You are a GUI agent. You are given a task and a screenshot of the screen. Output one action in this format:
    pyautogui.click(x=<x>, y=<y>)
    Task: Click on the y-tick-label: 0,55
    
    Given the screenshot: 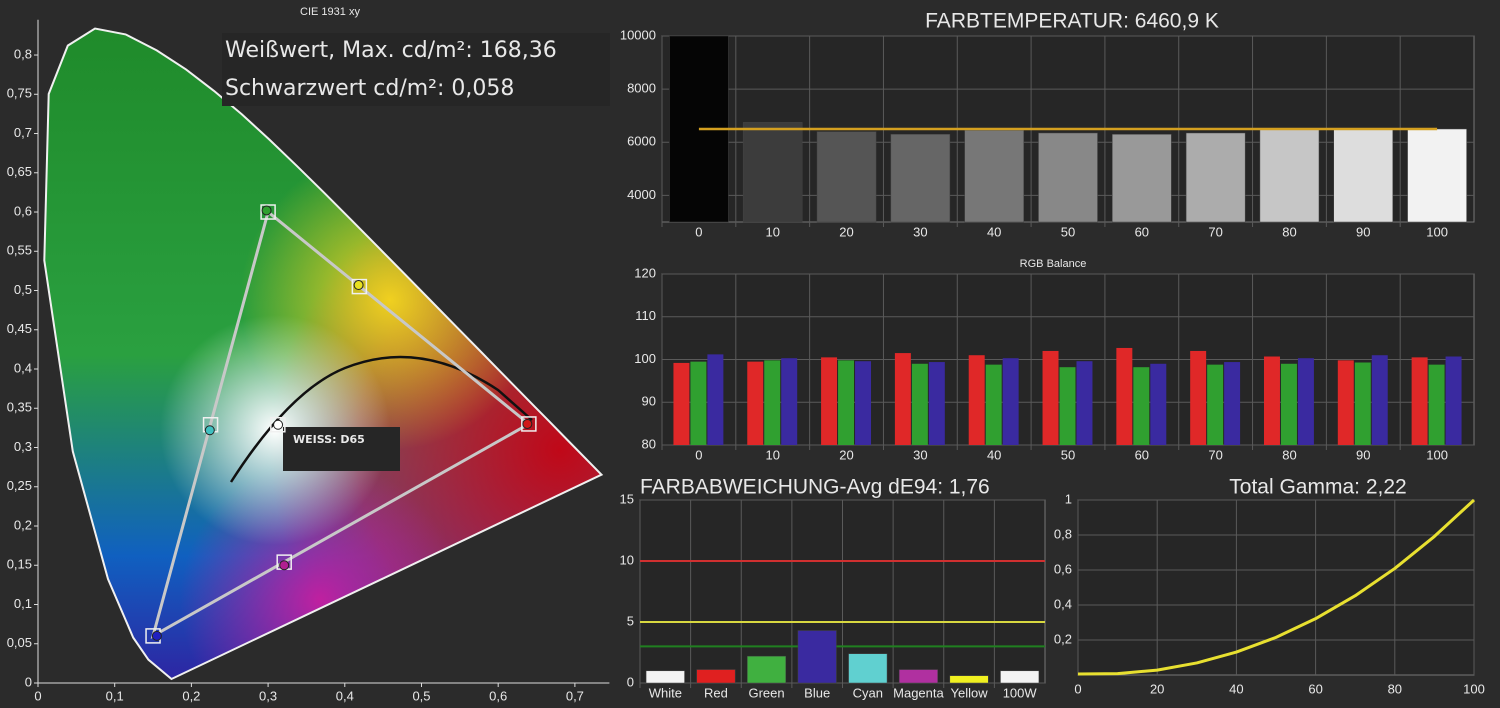 What is the action you would take?
    pyautogui.click(x=19, y=250)
    